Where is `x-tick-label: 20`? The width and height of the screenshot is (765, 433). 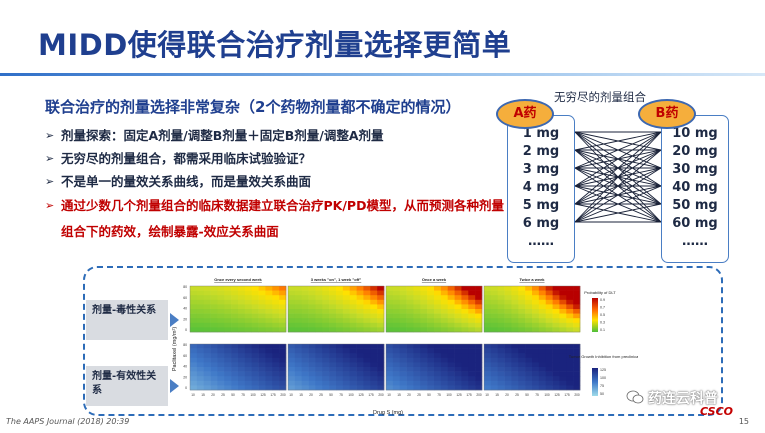
x-tick-label: 20 is located at coordinates (409, 395).